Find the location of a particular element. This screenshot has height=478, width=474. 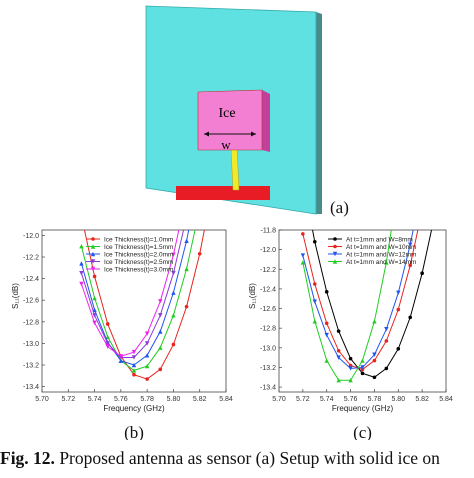

y-tick-label: -11.8 is located at coordinates (269, 231).